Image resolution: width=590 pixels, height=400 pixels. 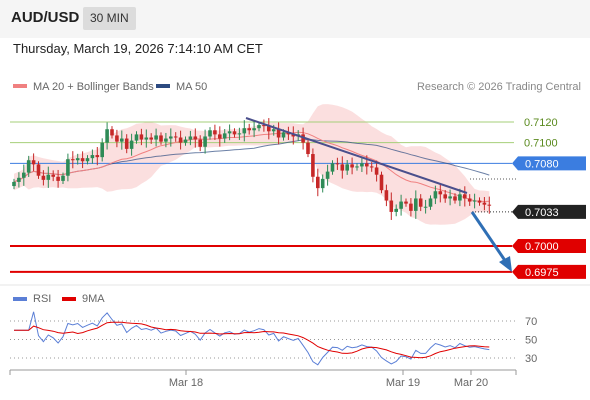 What do you see at coordinates (191, 87) in the screenshot?
I see `ma50-legend-label: MA 50` at bounding box center [191, 87].